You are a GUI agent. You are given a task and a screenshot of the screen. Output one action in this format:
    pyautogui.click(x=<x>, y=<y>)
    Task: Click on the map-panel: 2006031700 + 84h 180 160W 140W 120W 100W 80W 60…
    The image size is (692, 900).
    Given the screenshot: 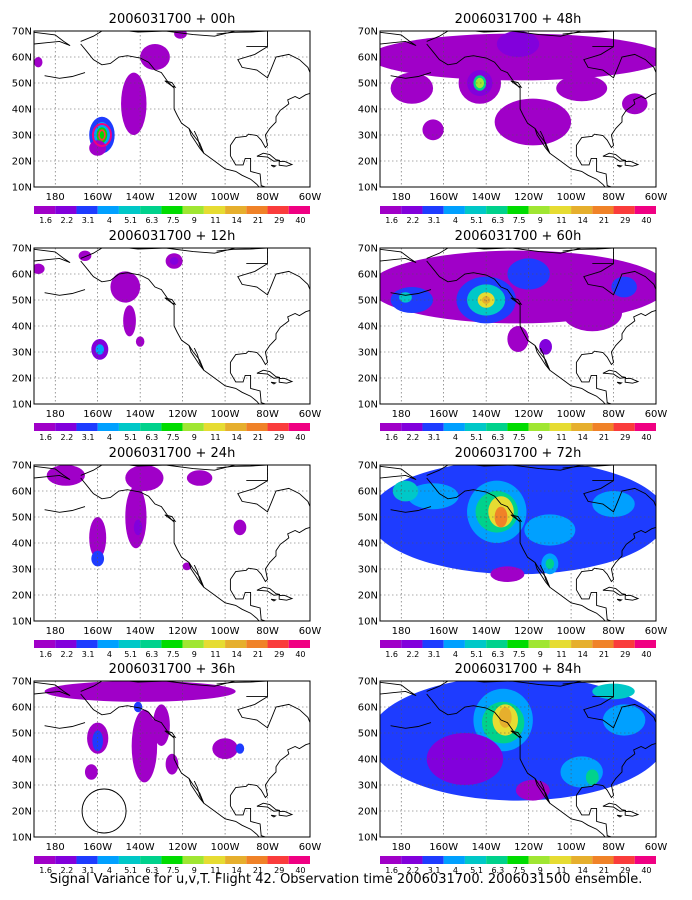 What is the action you would take?
    pyautogui.click(x=513, y=768)
    